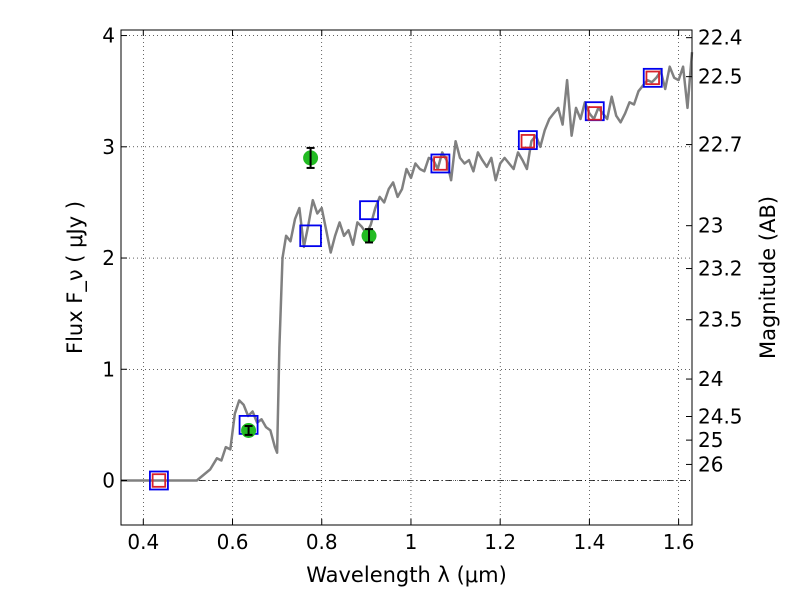 This screenshot has width=800, height=605. I want to click on x-tick-label: 1, so click(411, 542).